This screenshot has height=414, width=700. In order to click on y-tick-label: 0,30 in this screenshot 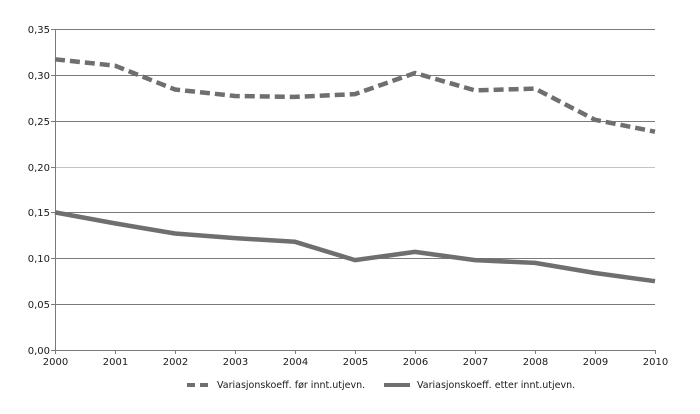, I will do `click(39, 76)`.